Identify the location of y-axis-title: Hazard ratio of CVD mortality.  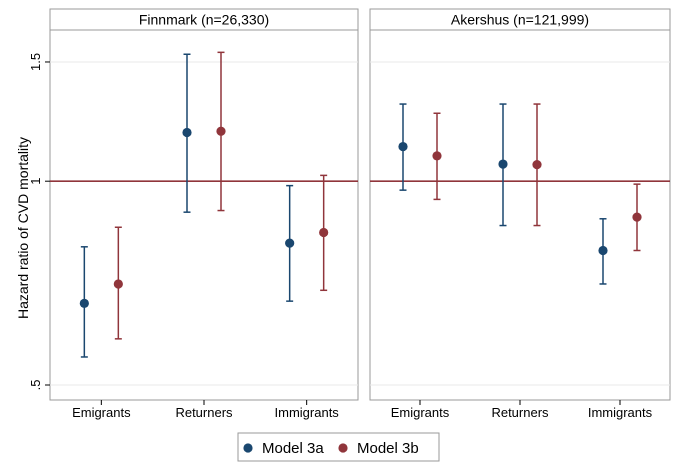
(23, 228).